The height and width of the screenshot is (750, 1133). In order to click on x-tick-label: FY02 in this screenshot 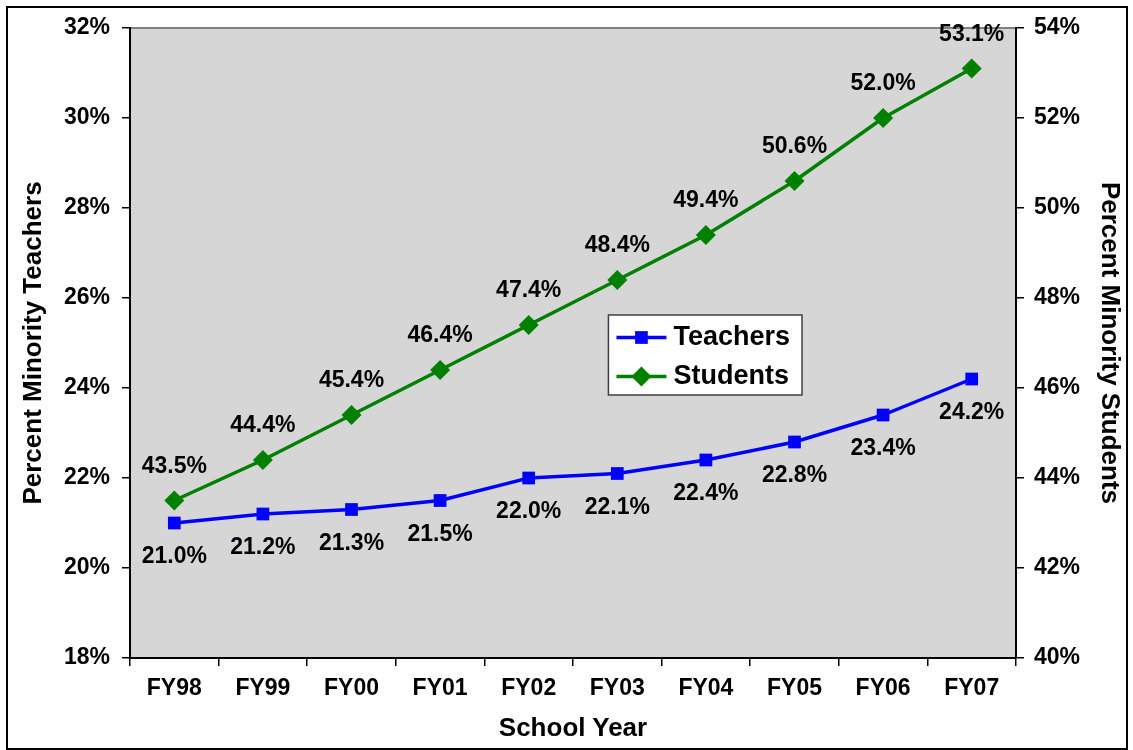, I will do `click(529, 687)`.